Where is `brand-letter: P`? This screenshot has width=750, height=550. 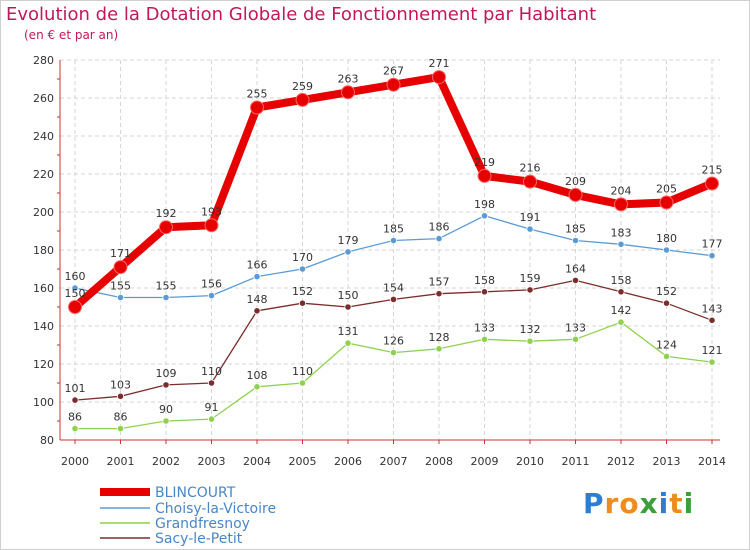
brand-letter: P is located at coordinates (594, 503).